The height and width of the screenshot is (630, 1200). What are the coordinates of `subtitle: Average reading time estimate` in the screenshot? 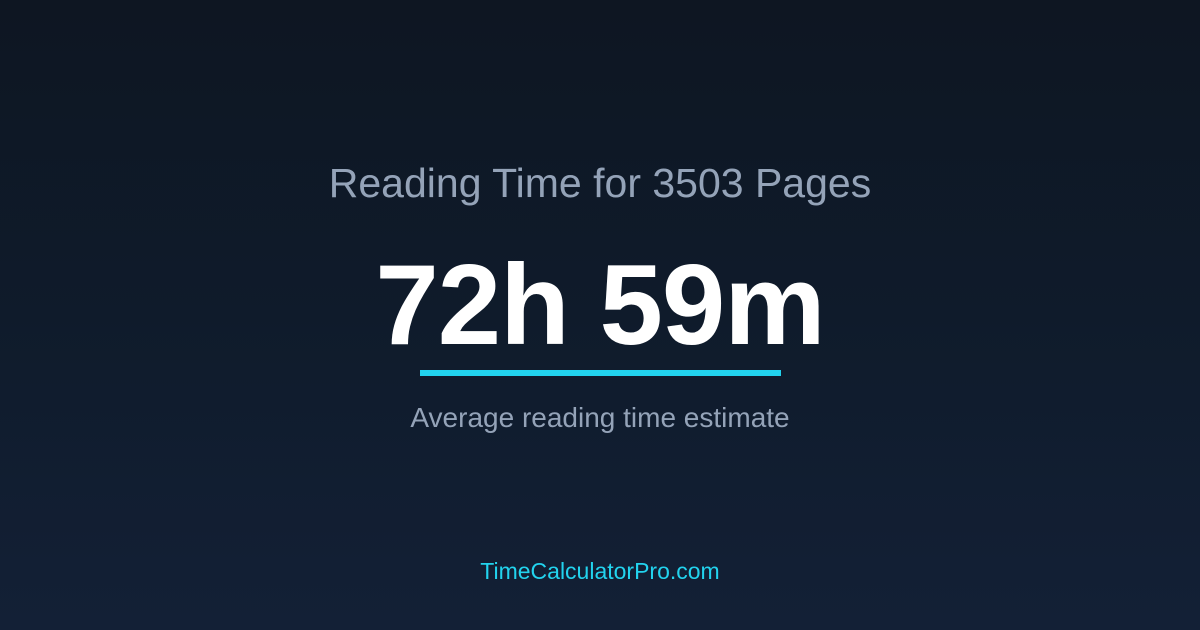 It's located at (600, 417).